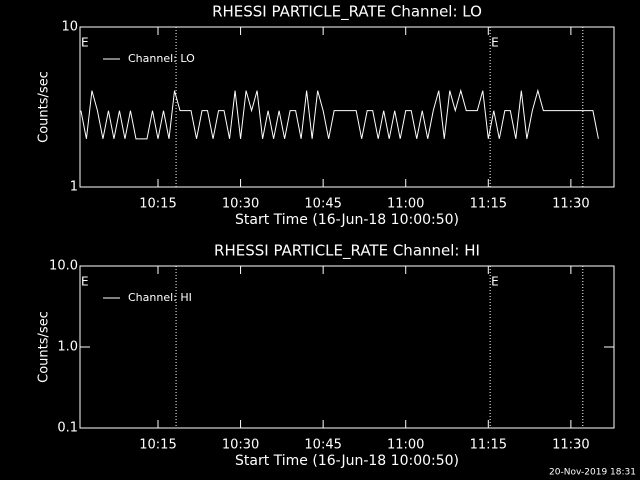  I want to click on y-tick-label: 10, so click(69, 27).